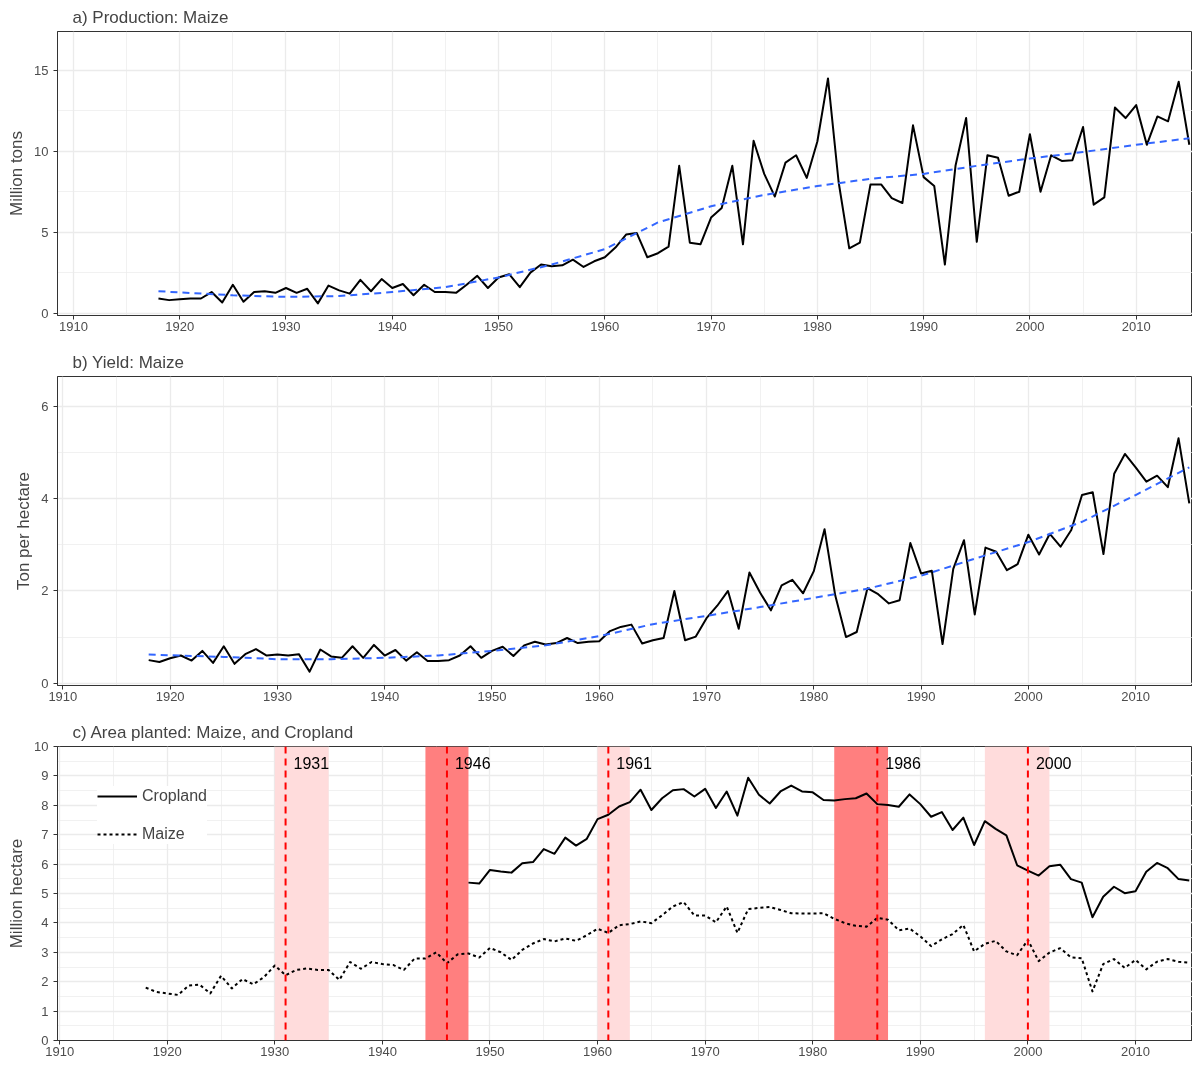 The image size is (1192, 1070). What do you see at coordinates (17, 893) in the screenshot?
I see `y-axis-title: Million hectare` at bounding box center [17, 893].